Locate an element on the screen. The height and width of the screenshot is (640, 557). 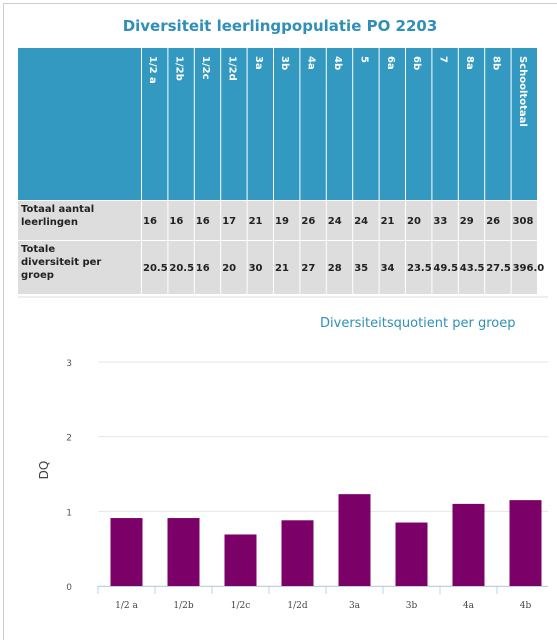
column-header: 8b is located at coordinates (495, 63).